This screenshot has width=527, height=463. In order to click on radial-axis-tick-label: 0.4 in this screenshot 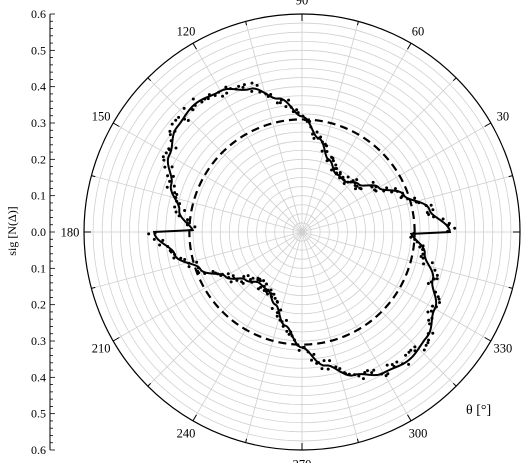, I will do `click(38, 87)`.